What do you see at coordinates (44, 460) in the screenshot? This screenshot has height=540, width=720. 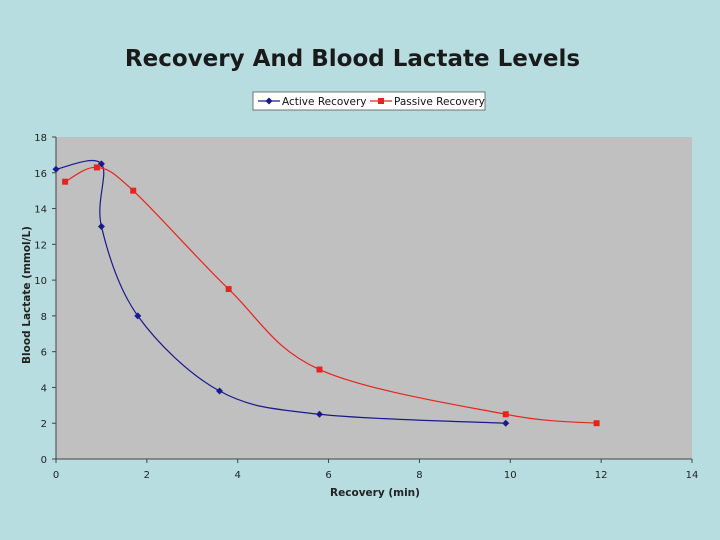 I see `y-tick-label: 0` at bounding box center [44, 460].